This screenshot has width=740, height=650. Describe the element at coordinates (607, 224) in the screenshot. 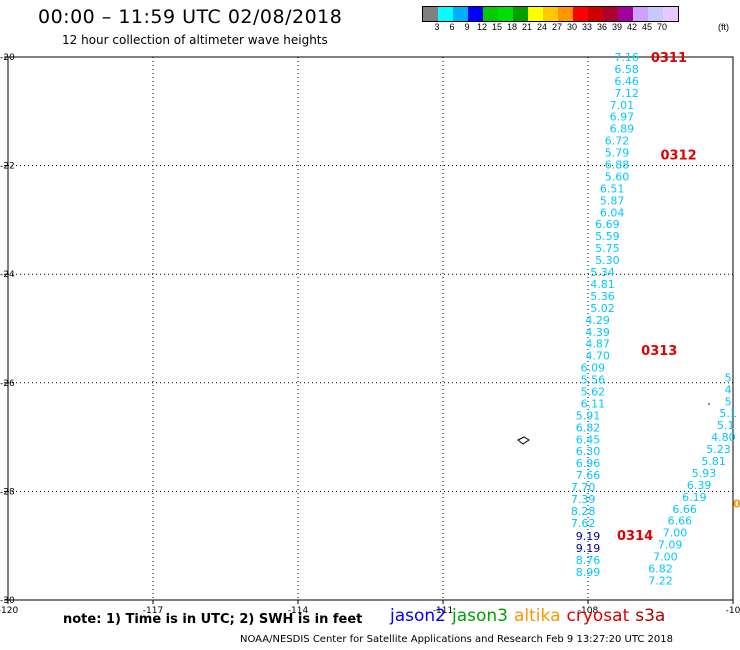

I see `swh-reading: 6.69` at that location.